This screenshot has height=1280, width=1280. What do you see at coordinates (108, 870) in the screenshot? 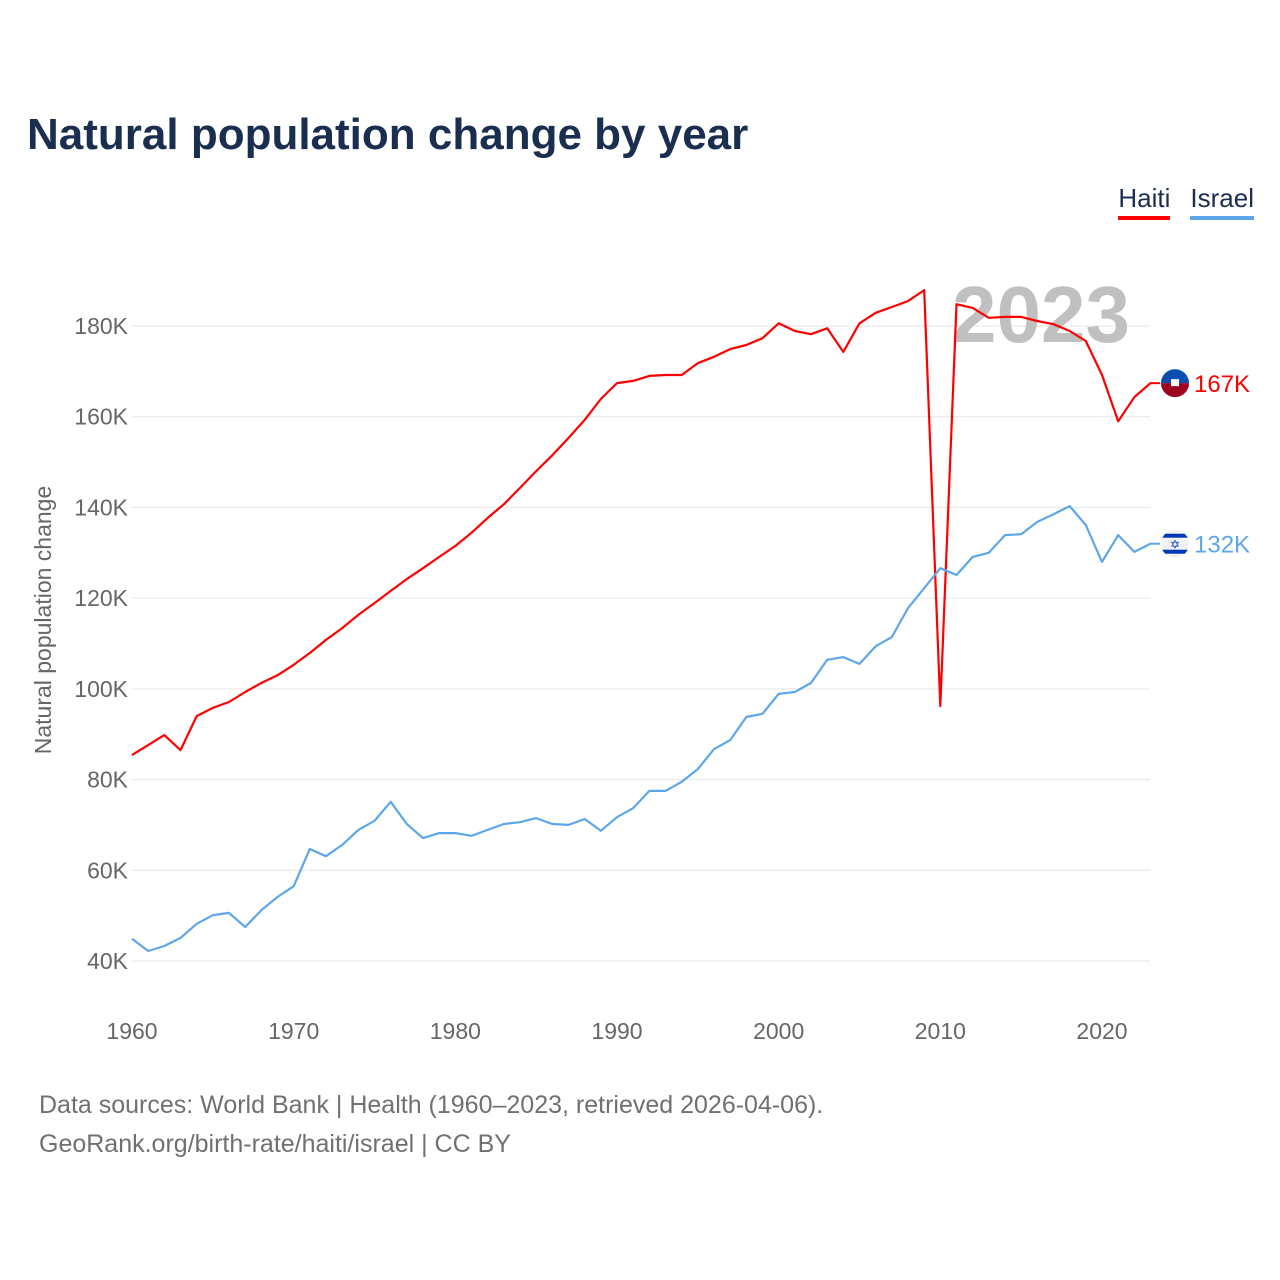
I see `y-tick-label: 60K` at bounding box center [108, 870].